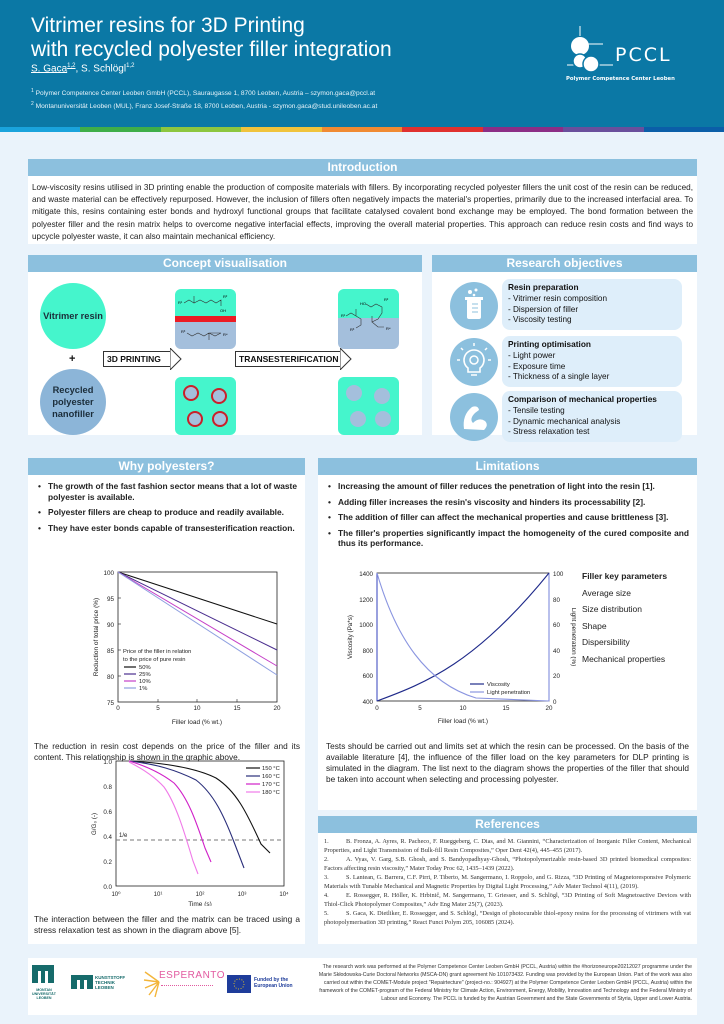 The image size is (724, 1024). What do you see at coordinates (223, 310) in the screenshot?
I see `svg-text: OH` at bounding box center [223, 310].